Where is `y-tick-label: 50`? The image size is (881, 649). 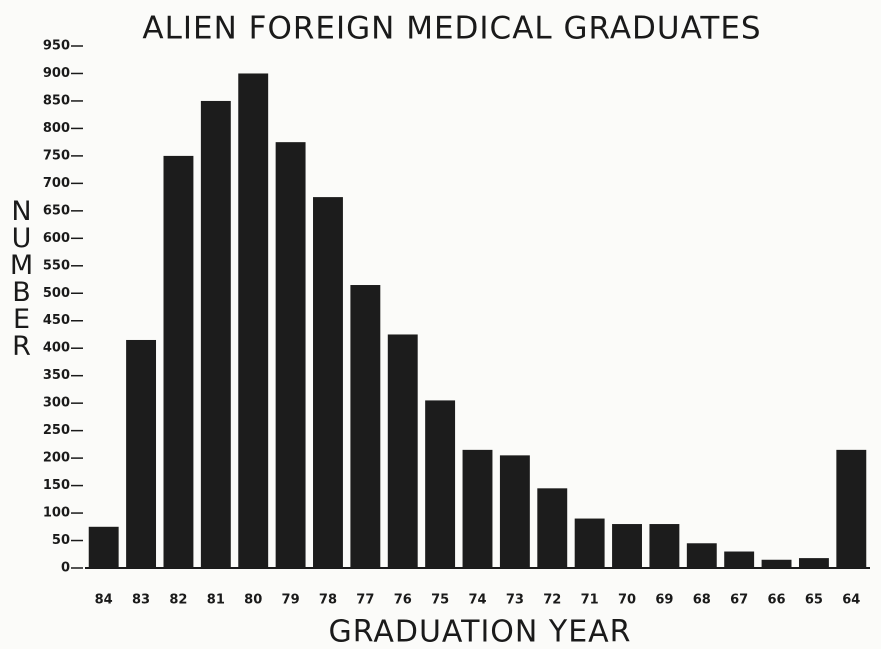 y-tick-label: 50 is located at coordinates (61, 540).